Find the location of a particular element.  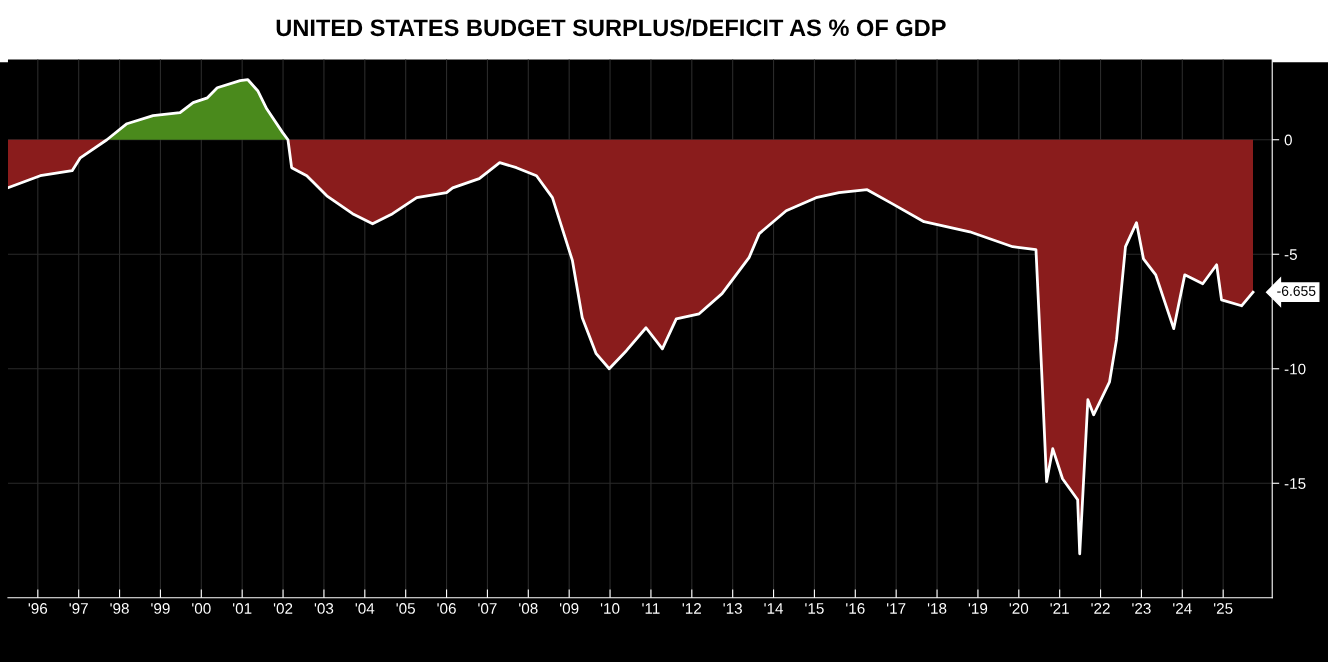

x-tick-label: '10 is located at coordinates (610, 608).